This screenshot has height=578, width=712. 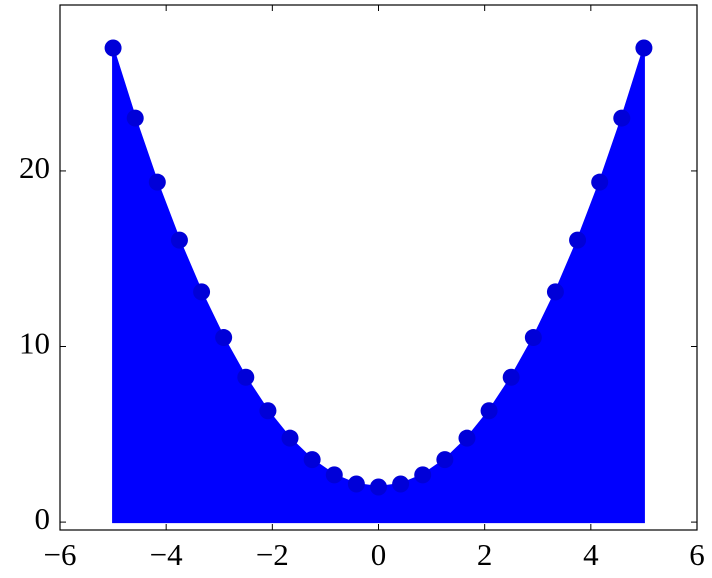 I want to click on x-tick-label: 4, so click(x=591, y=554).